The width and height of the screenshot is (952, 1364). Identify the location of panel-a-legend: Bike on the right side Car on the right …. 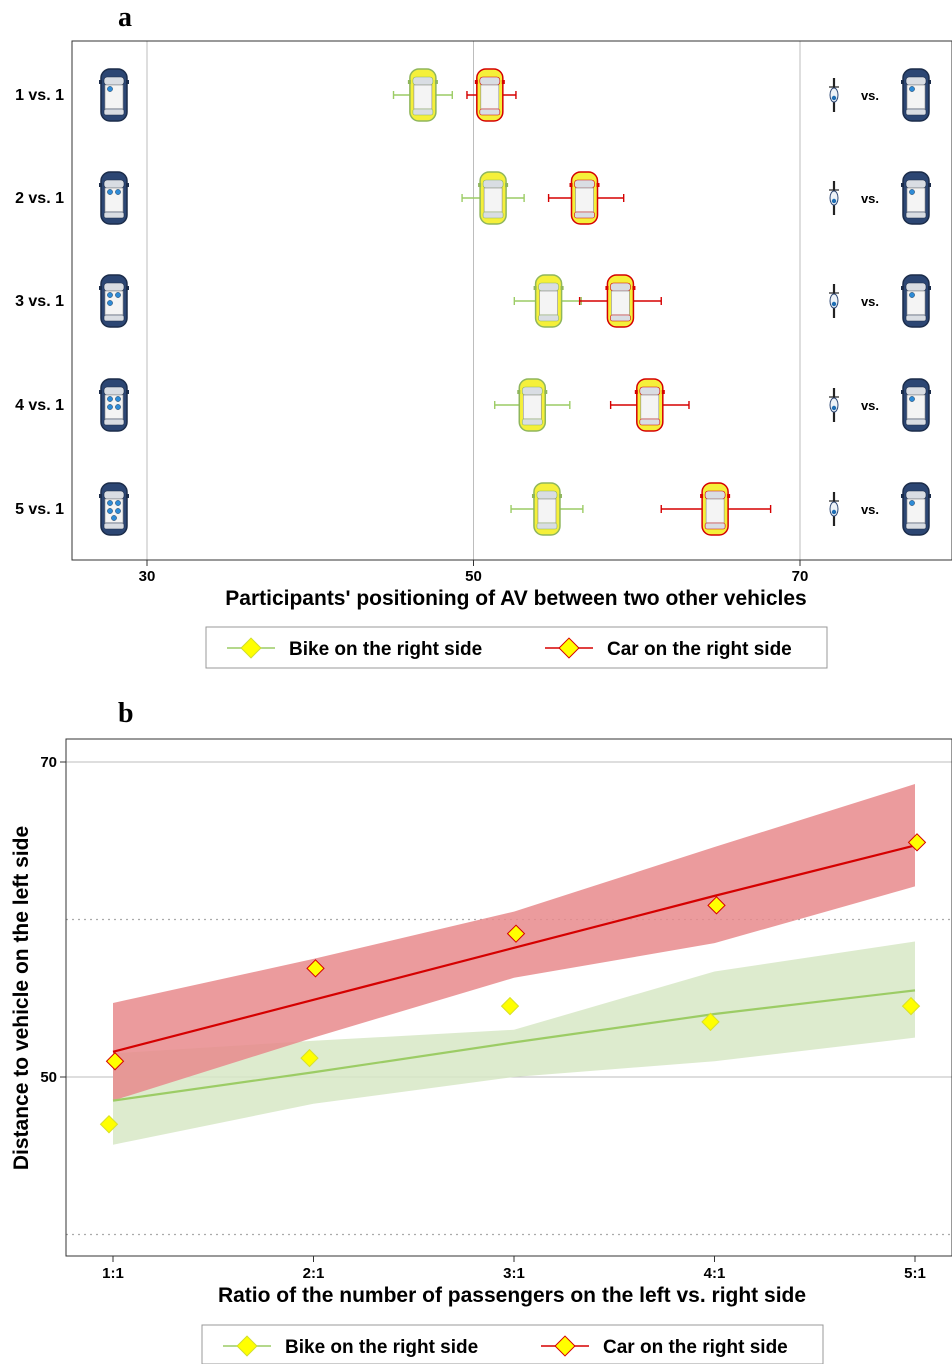
(516, 647).